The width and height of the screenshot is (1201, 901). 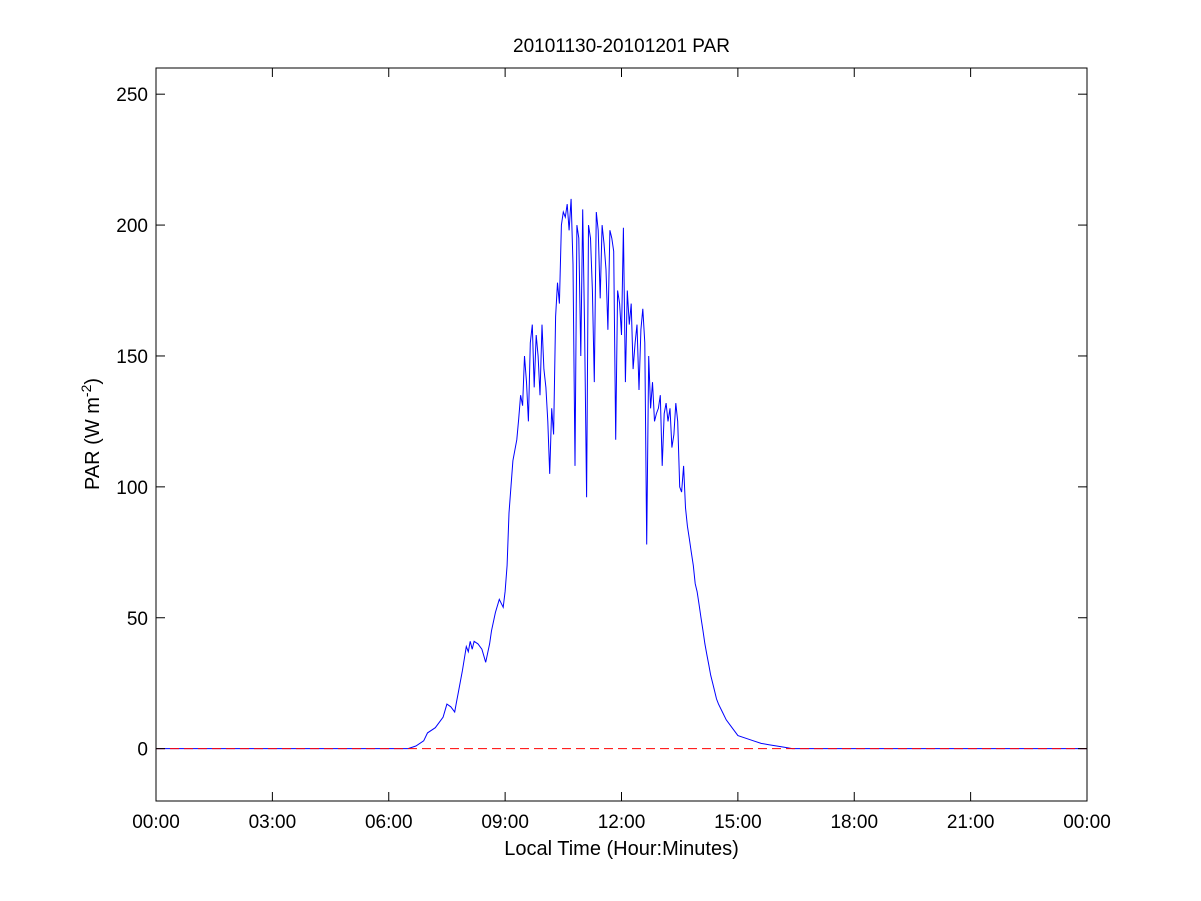 I want to click on y-axis-label-suffix: ), so click(x=93, y=381).